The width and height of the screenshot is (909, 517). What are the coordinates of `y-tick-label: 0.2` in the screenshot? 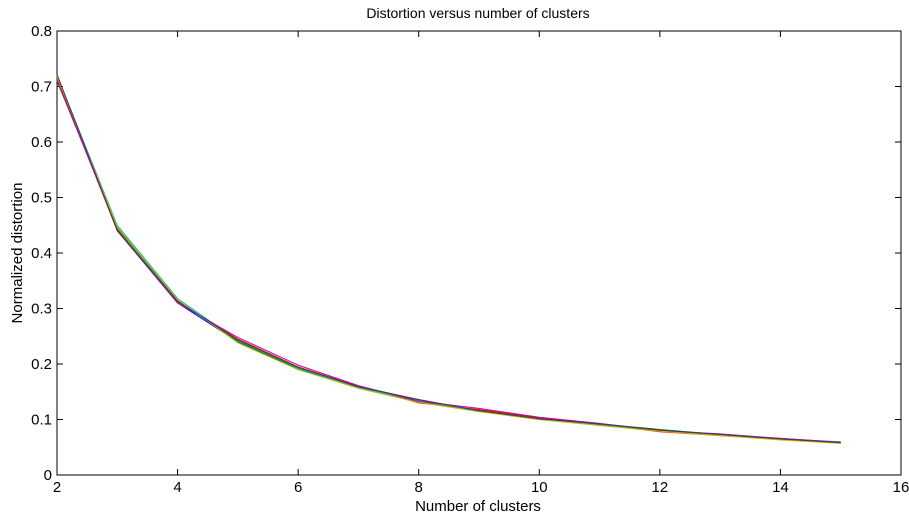 It's located at (41, 364).